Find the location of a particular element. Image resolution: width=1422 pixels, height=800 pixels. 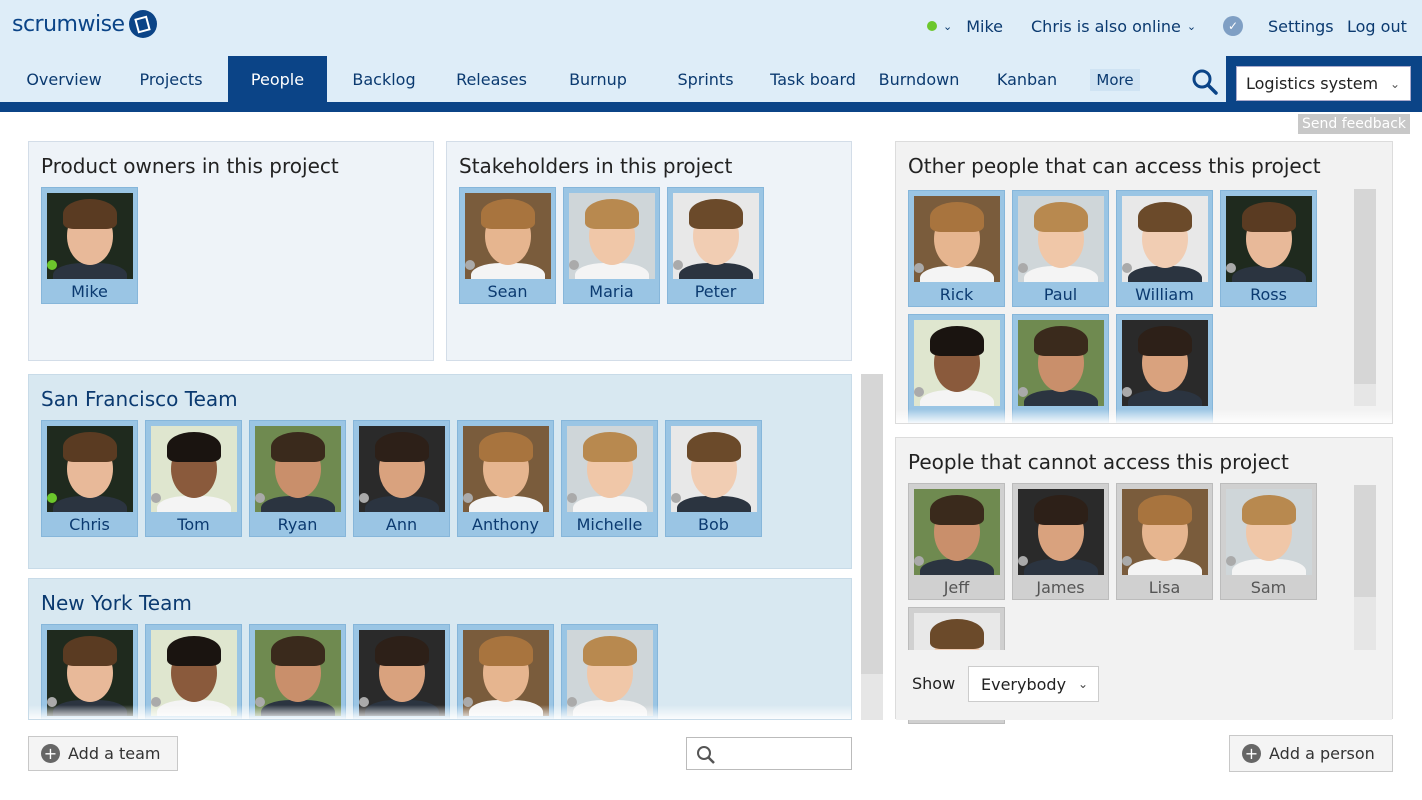

person-card: James is located at coordinates (1060, 541).